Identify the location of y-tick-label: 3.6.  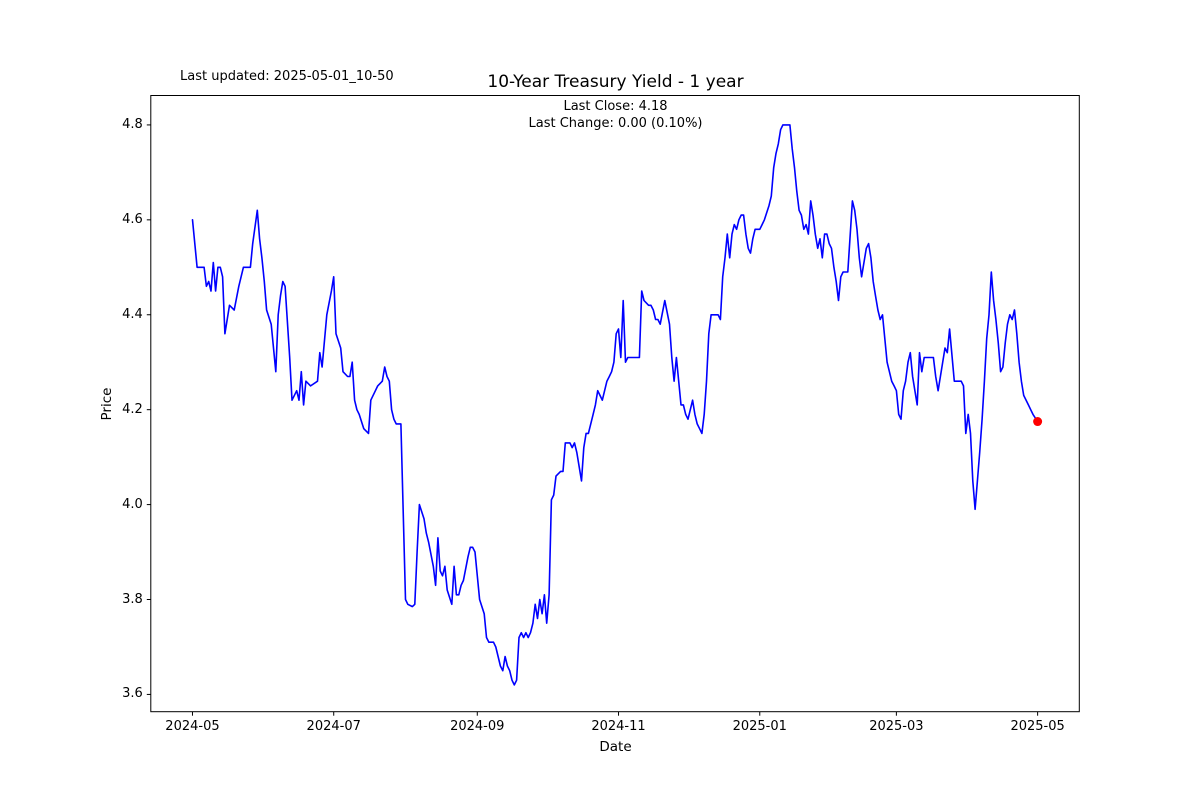
(132, 694).